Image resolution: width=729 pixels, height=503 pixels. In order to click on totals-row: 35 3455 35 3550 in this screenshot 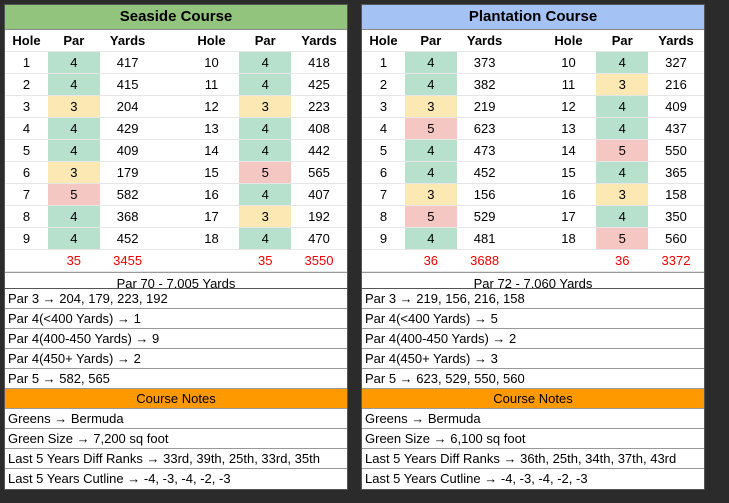, I will do `click(176, 260)`.